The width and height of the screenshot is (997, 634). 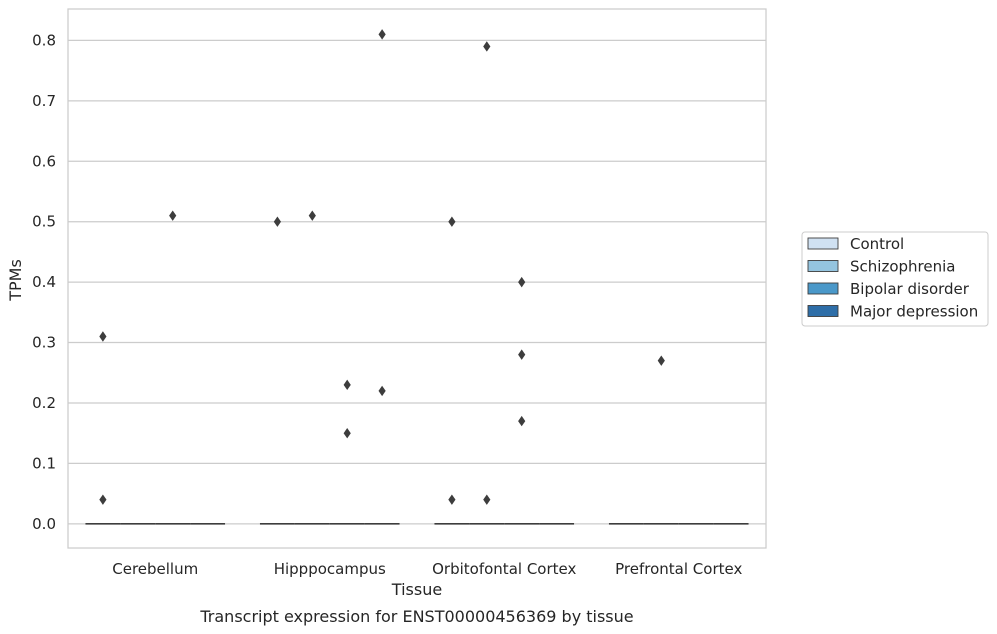 I want to click on y-tick-label: 0.5, so click(x=44, y=222).